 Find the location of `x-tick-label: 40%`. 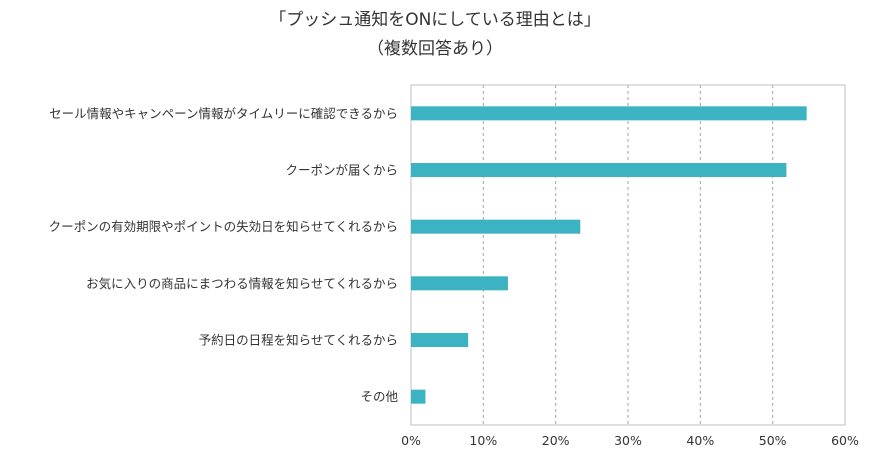

x-tick-label: 40% is located at coordinates (700, 440).